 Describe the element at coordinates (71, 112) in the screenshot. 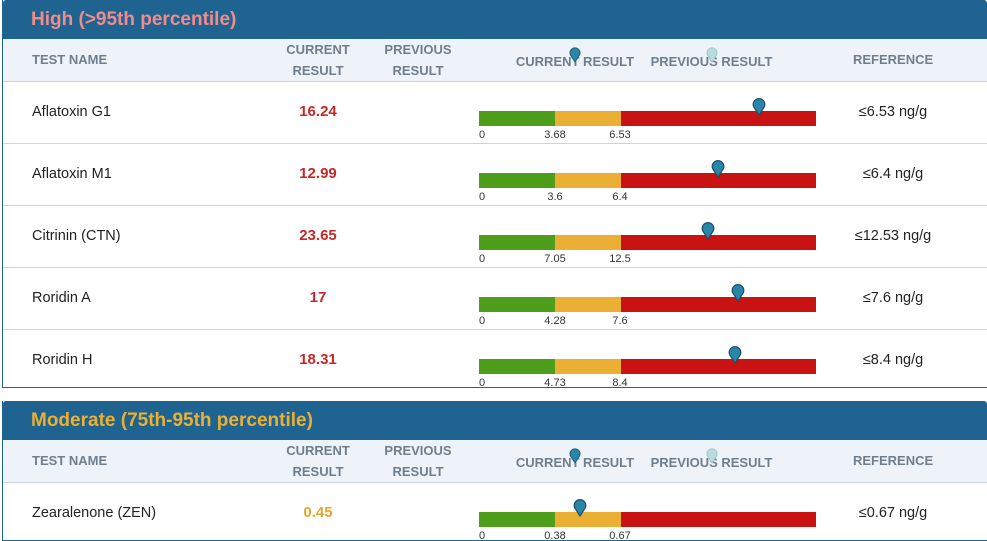

I see `test-name: Aflatoxin G1` at that location.